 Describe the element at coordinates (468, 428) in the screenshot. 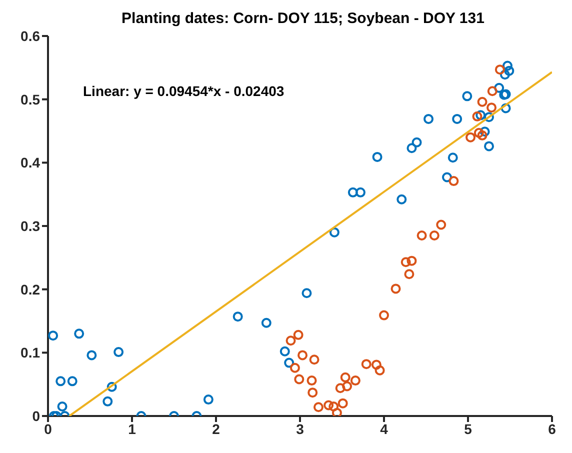

I see `x-tick-label: 5` at that location.